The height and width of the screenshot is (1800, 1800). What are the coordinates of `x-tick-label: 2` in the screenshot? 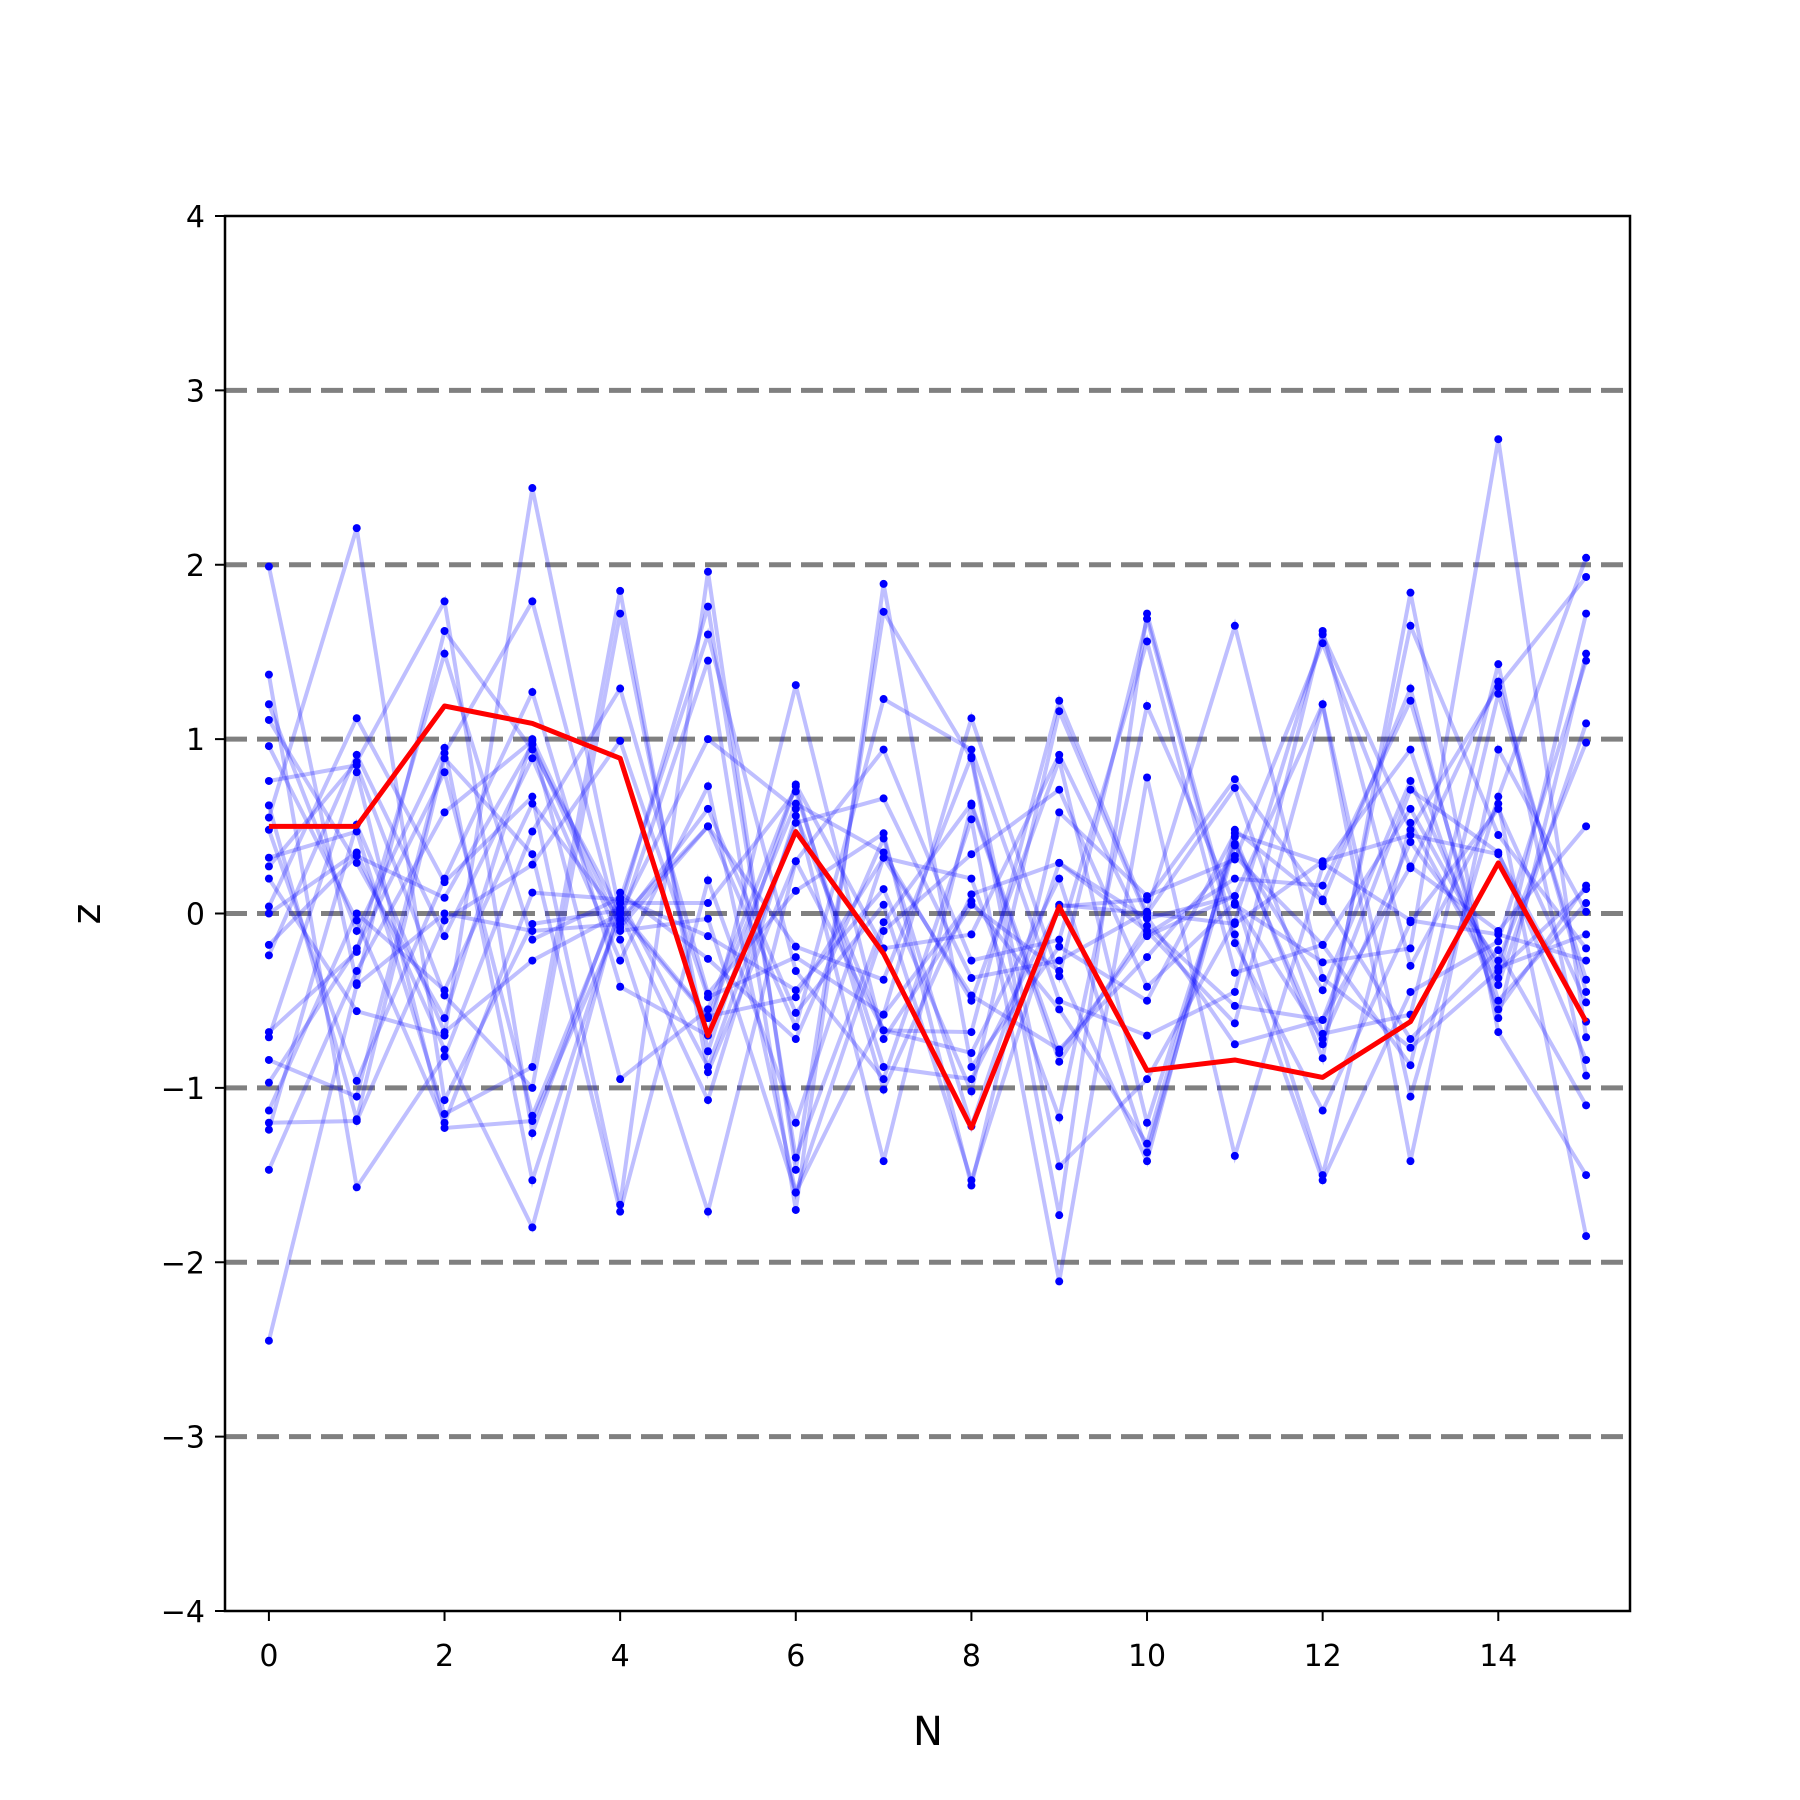 It's located at (444, 1656).